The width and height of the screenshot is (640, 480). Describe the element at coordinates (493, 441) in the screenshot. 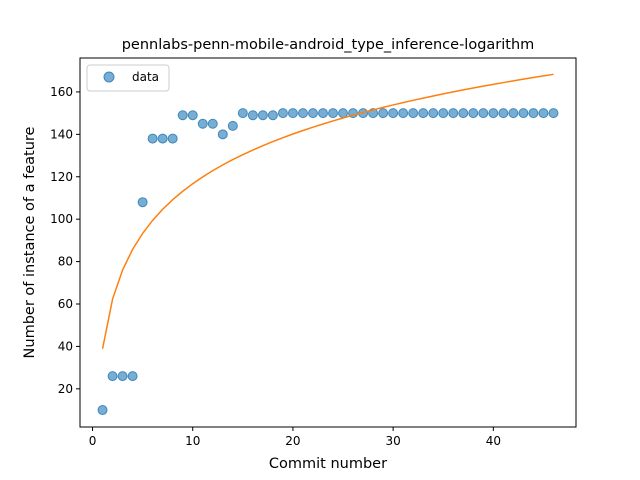

I see `x-tick-label: 40` at that location.